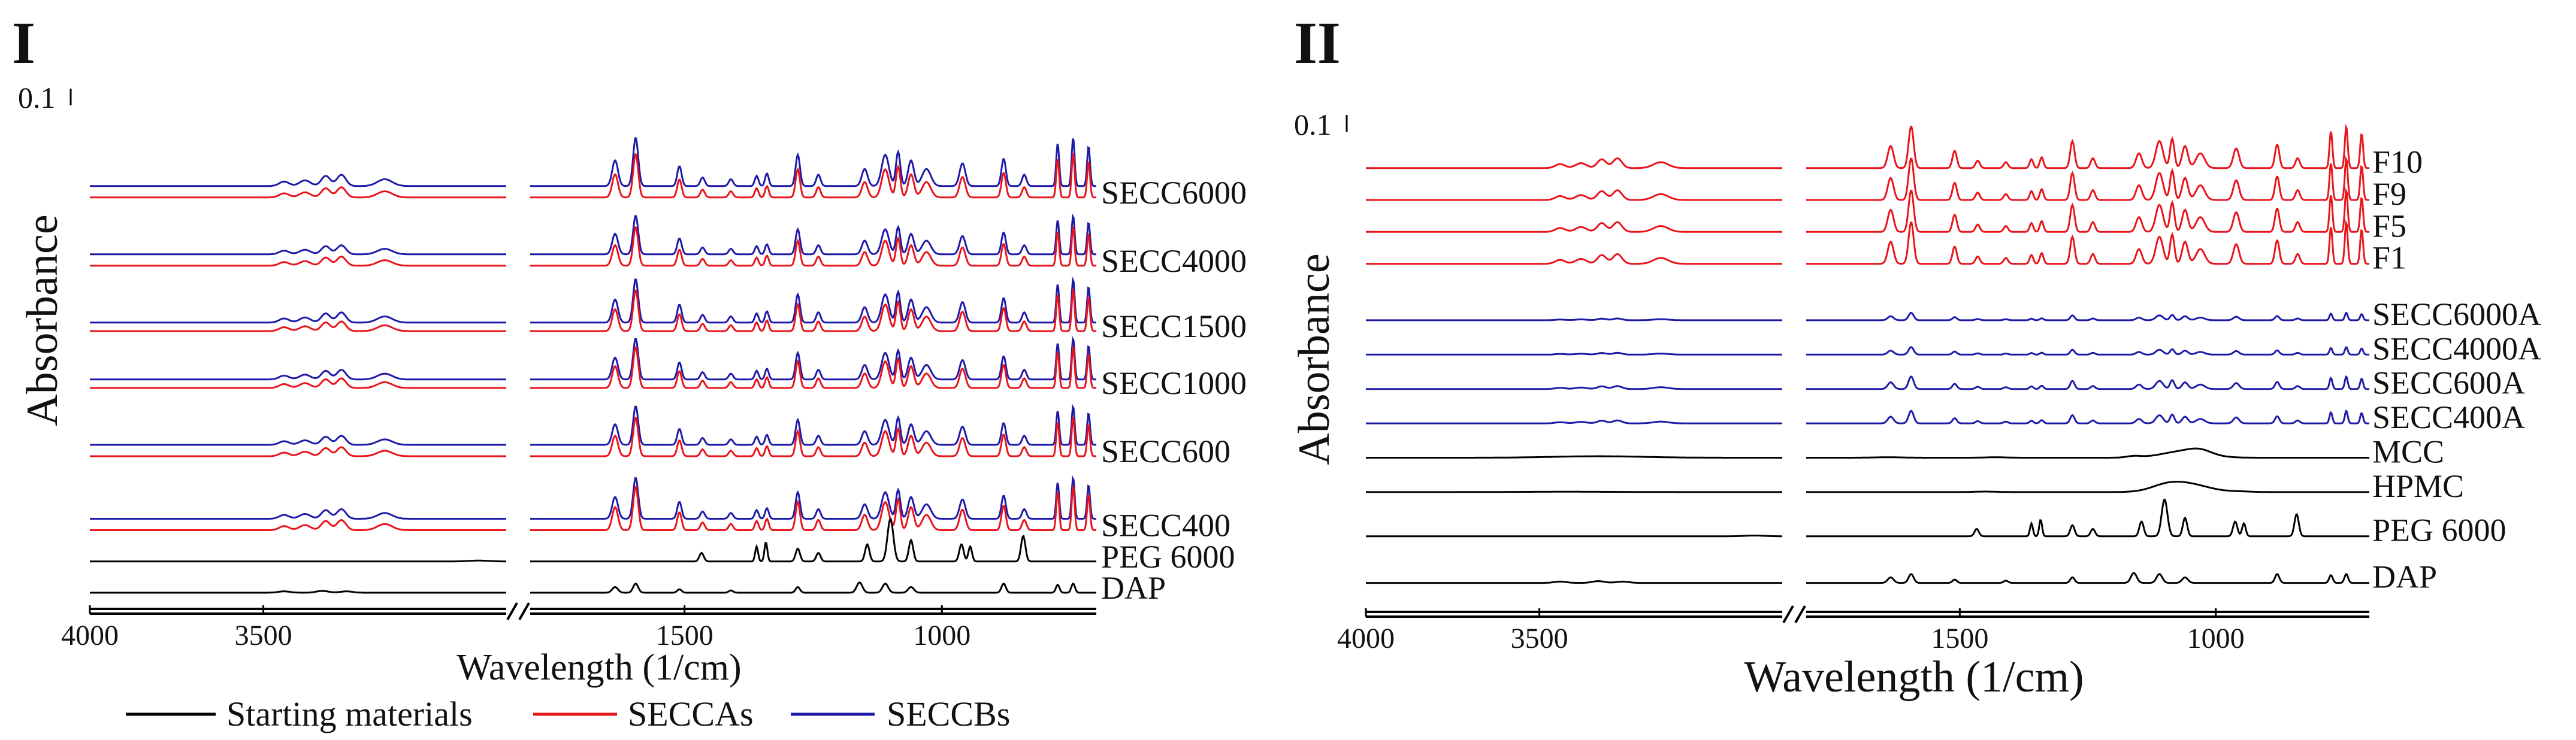 Image resolution: width=2576 pixels, height=740 pixels. I want to click on series-label-f9: F9, so click(2389, 194).